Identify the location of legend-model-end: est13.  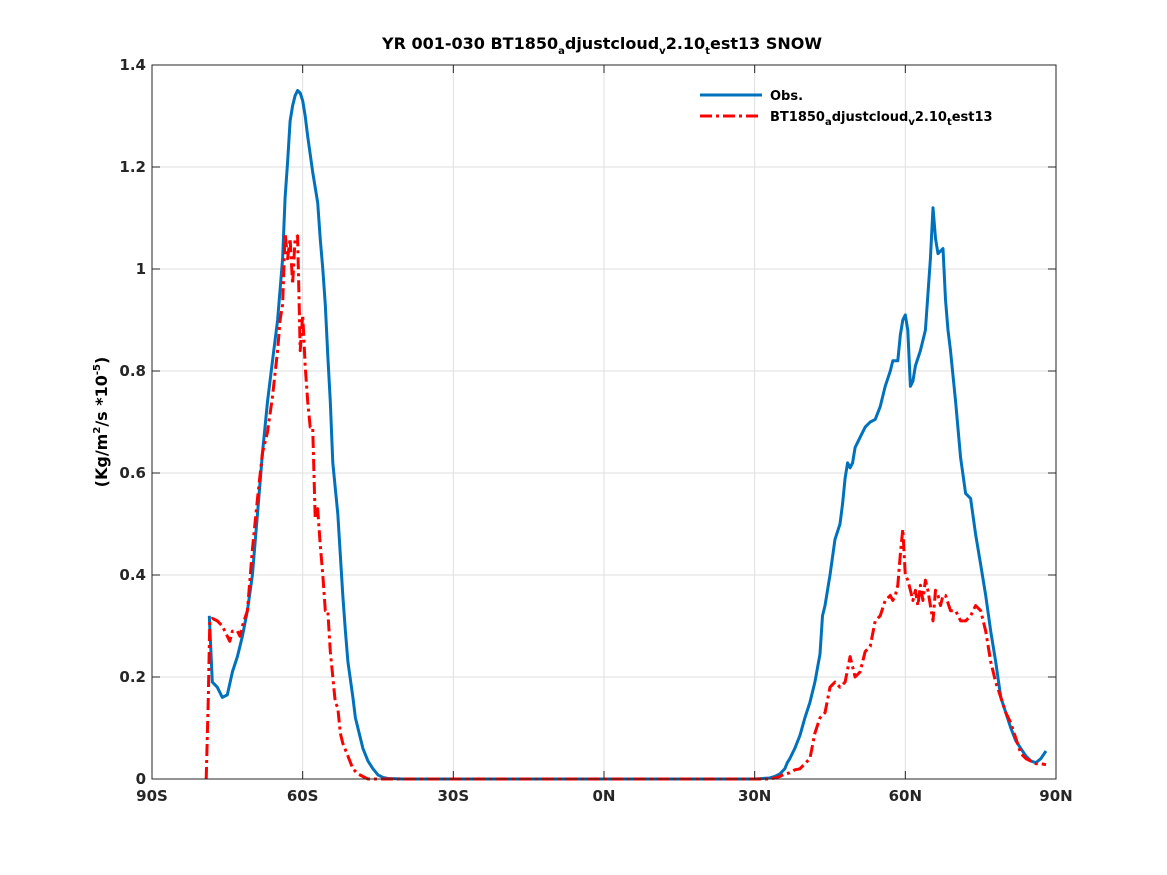
(972, 117).